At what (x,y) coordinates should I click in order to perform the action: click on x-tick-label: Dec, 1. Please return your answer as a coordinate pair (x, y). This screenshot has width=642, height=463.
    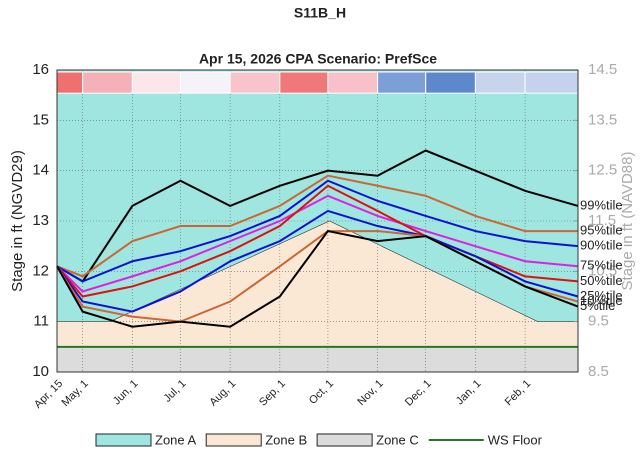
    Looking at the image, I should click on (418, 393).